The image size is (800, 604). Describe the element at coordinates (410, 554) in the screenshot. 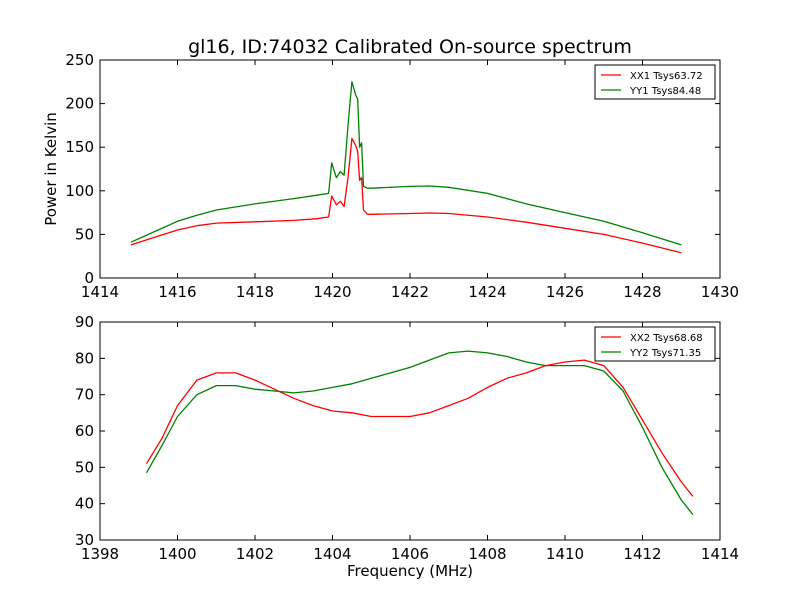

I see `x-tick-label: 1406` at that location.